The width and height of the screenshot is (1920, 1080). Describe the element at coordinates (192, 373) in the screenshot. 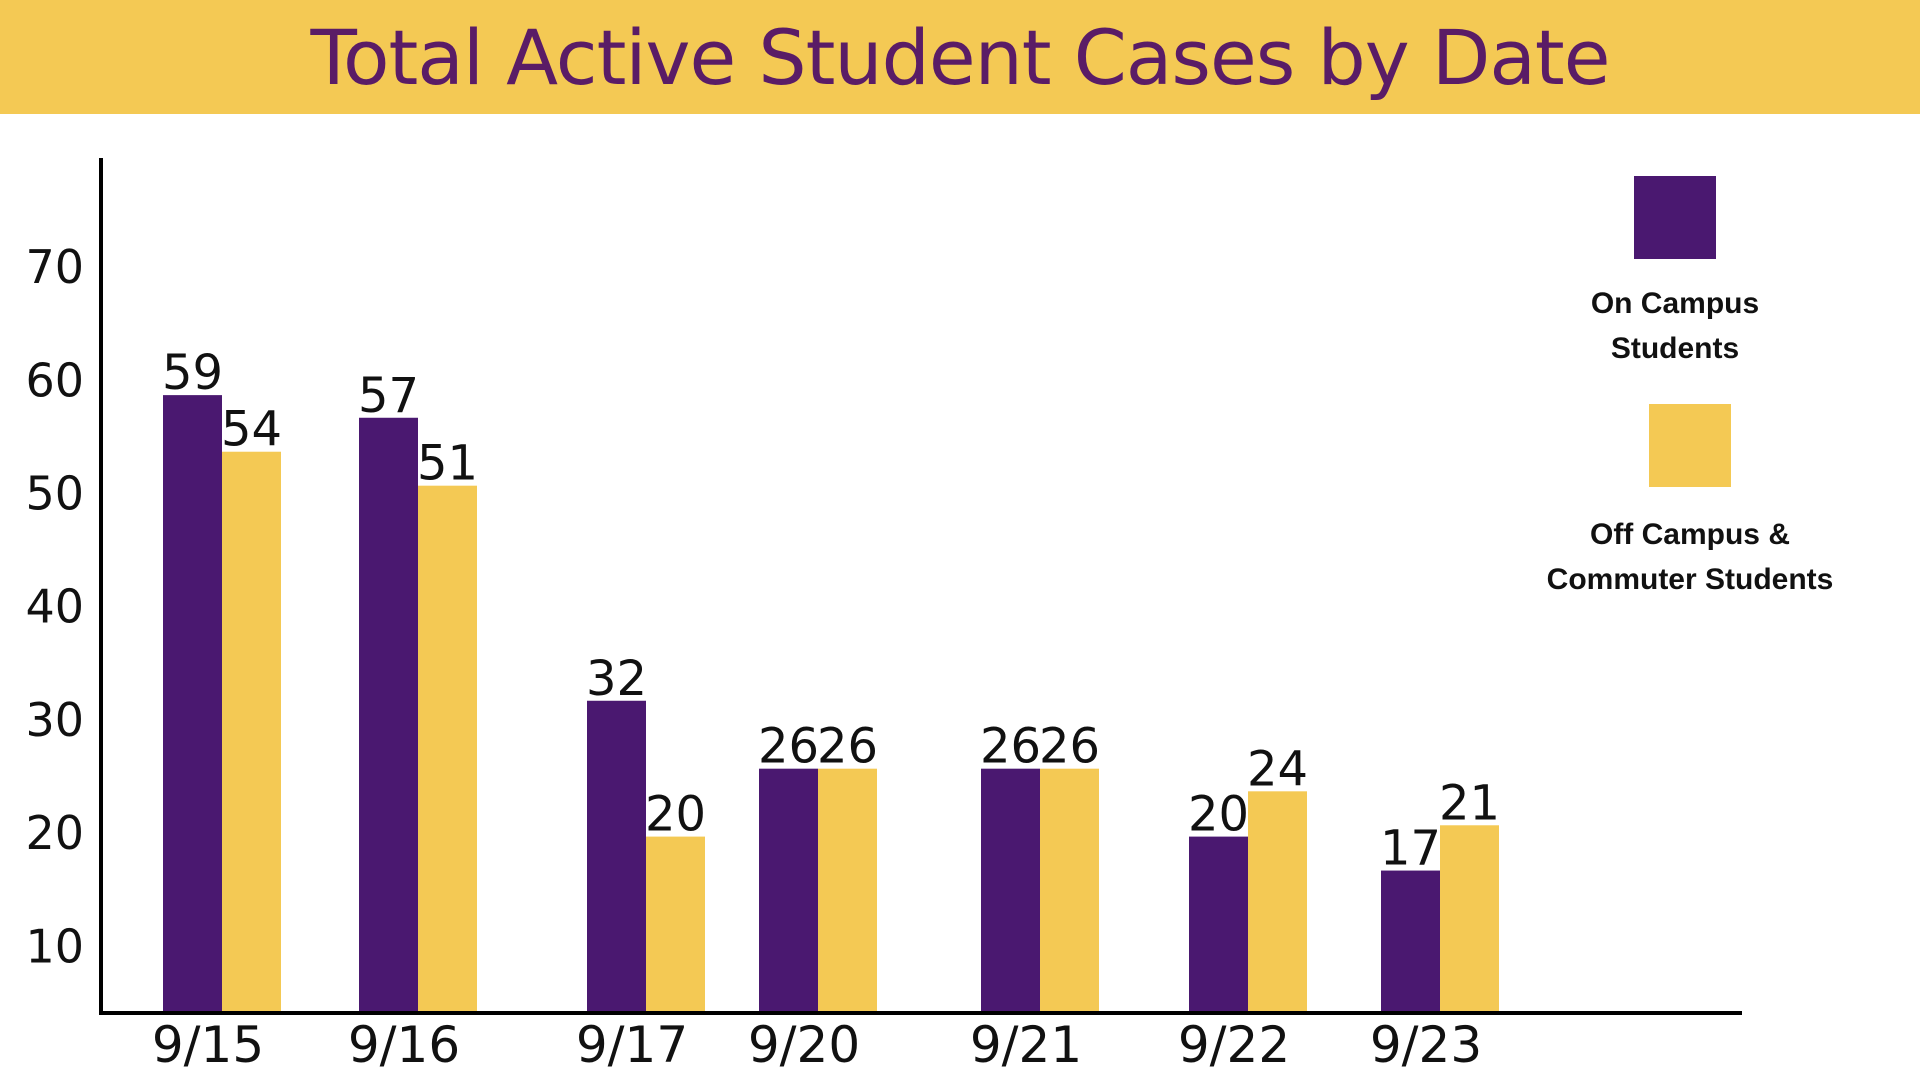

I see `data-label-on-campus: 59` at that location.